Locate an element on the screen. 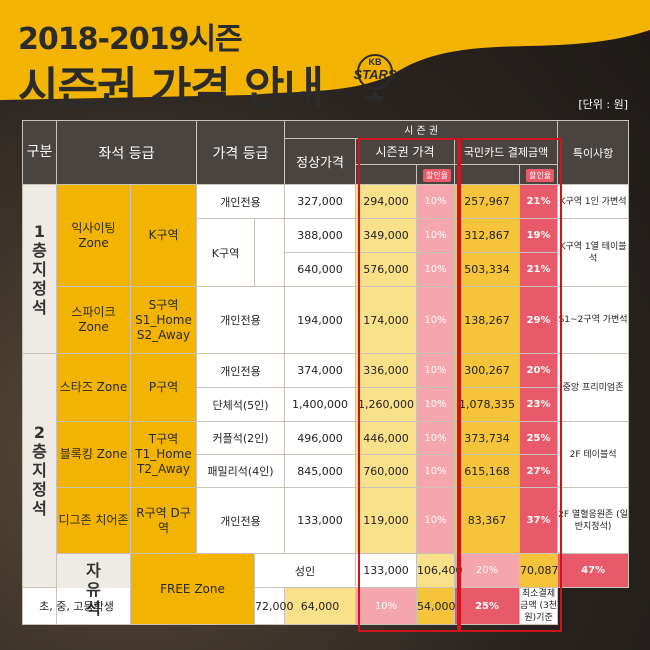 The image size is (650, 650). card-price: 83,367 is located at coordinates (487, 520).